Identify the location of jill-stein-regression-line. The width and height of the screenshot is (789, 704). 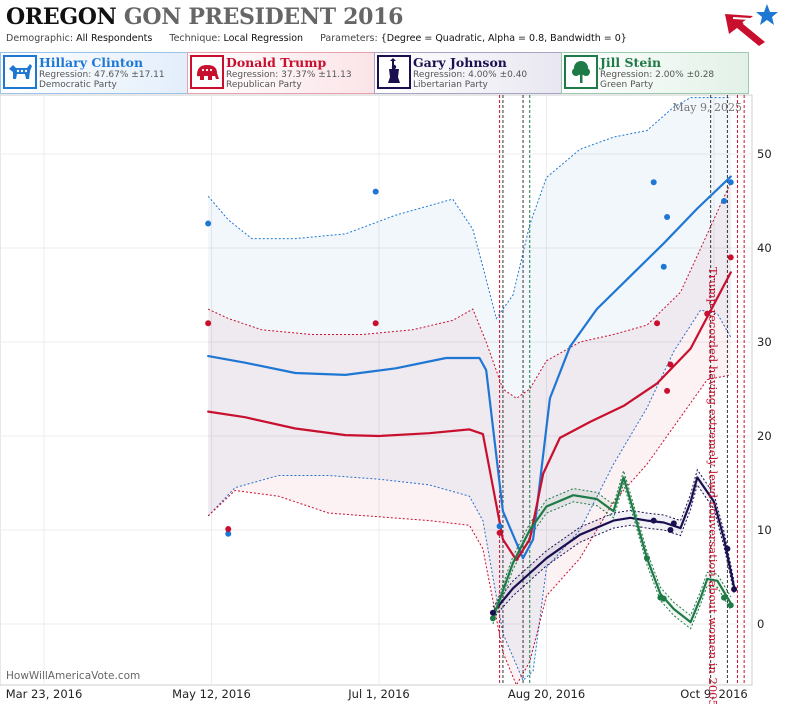
(611, 550).